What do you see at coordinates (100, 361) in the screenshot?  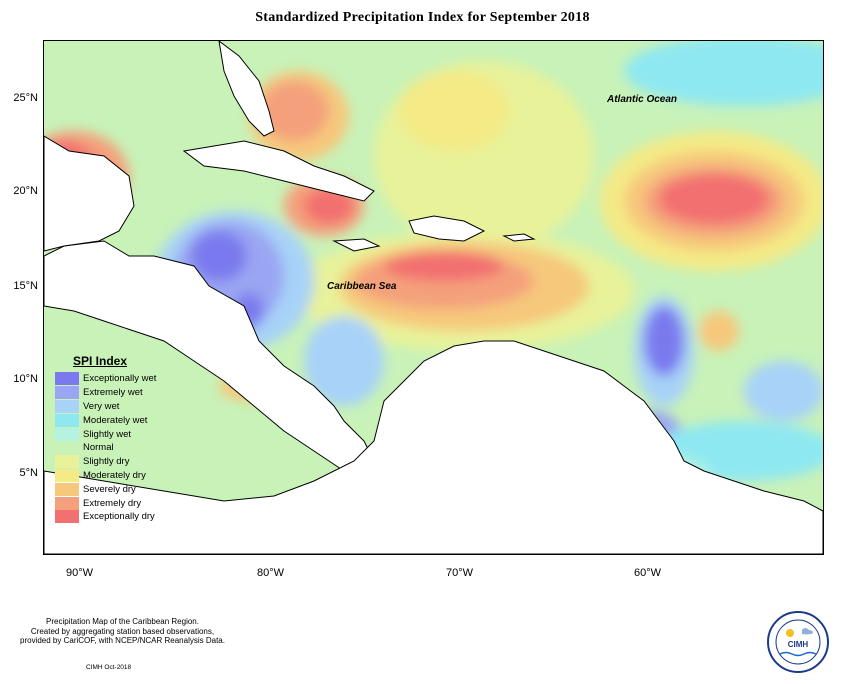 I see `legend-title: SPI Index` at bounding box center [100, 361].